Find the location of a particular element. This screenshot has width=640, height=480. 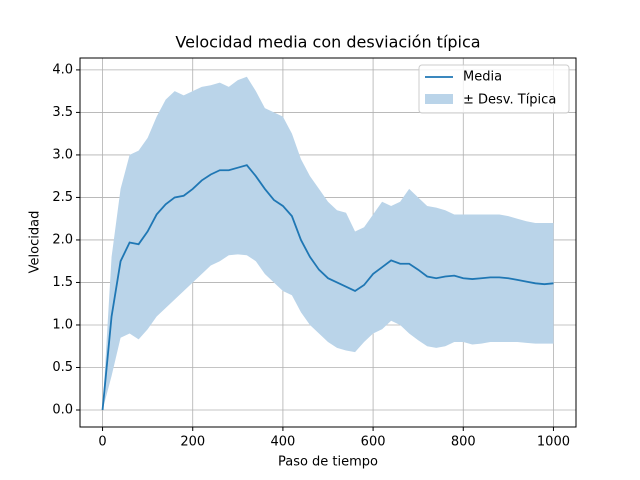

x-tick-label: 400 is located at coordinates (282, 442).